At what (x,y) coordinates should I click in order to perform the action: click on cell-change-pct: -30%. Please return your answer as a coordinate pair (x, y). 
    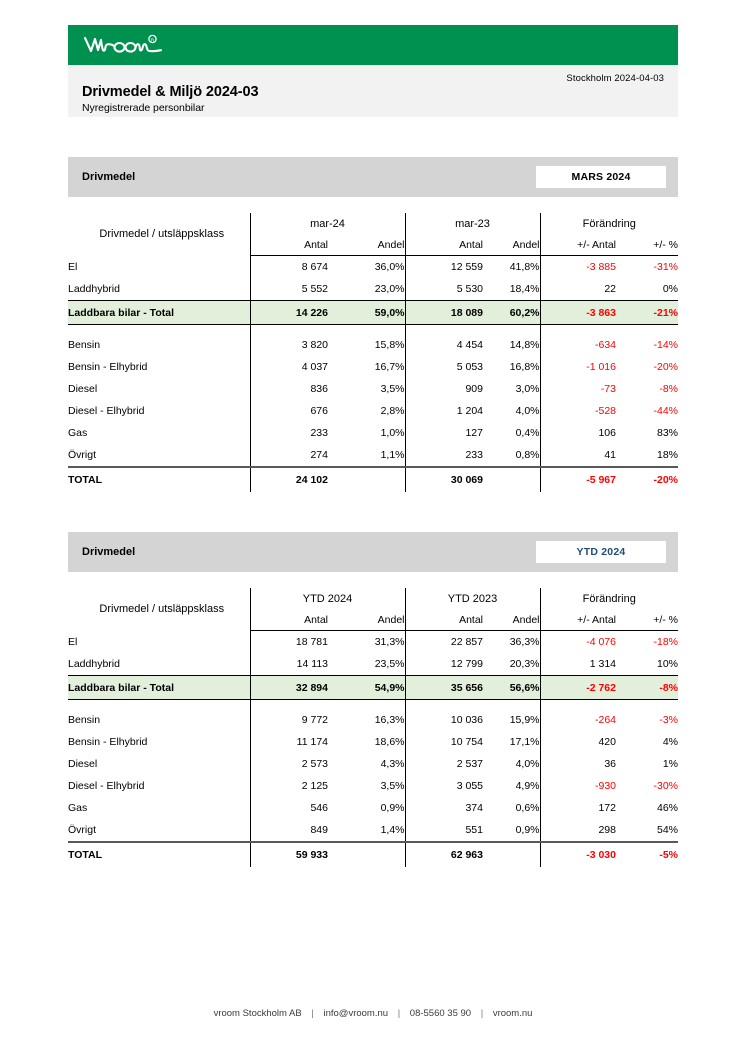
    Looking at the image, I should click on (666, 786).